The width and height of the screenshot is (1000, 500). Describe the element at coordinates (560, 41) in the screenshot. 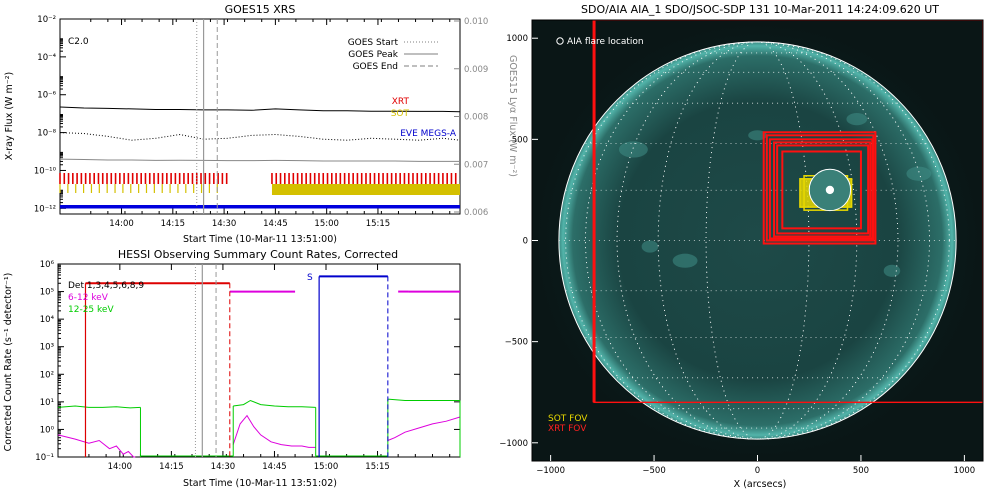

I see `aia-flare-location-marker` at that location.